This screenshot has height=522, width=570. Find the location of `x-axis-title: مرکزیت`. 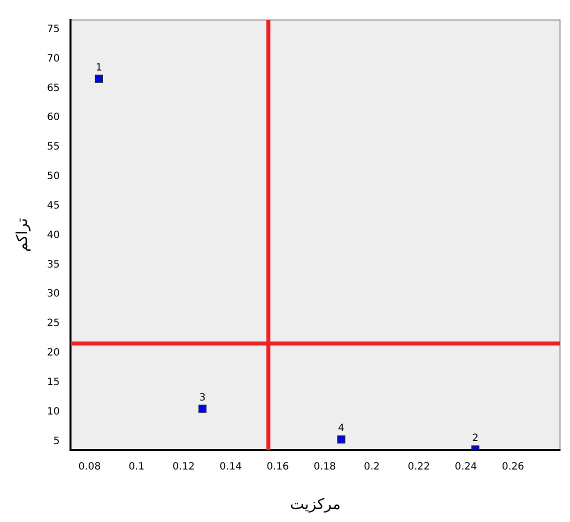

x-axis-title: مرکزیت is located at coordinates (315, 503).